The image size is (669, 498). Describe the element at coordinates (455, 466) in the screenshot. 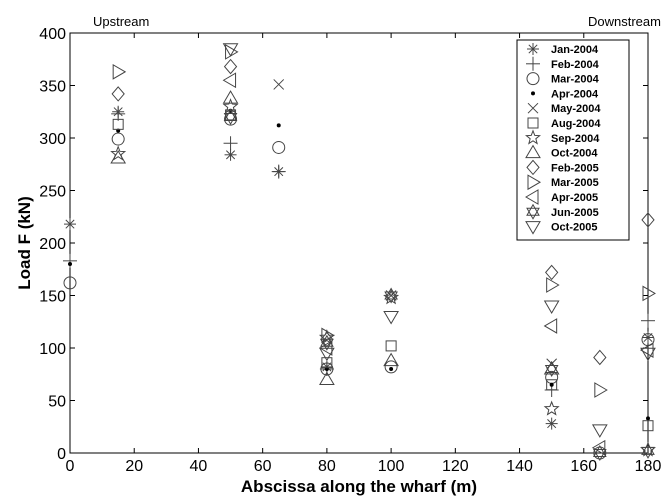

I see `x-tick-label: 120` at that location.